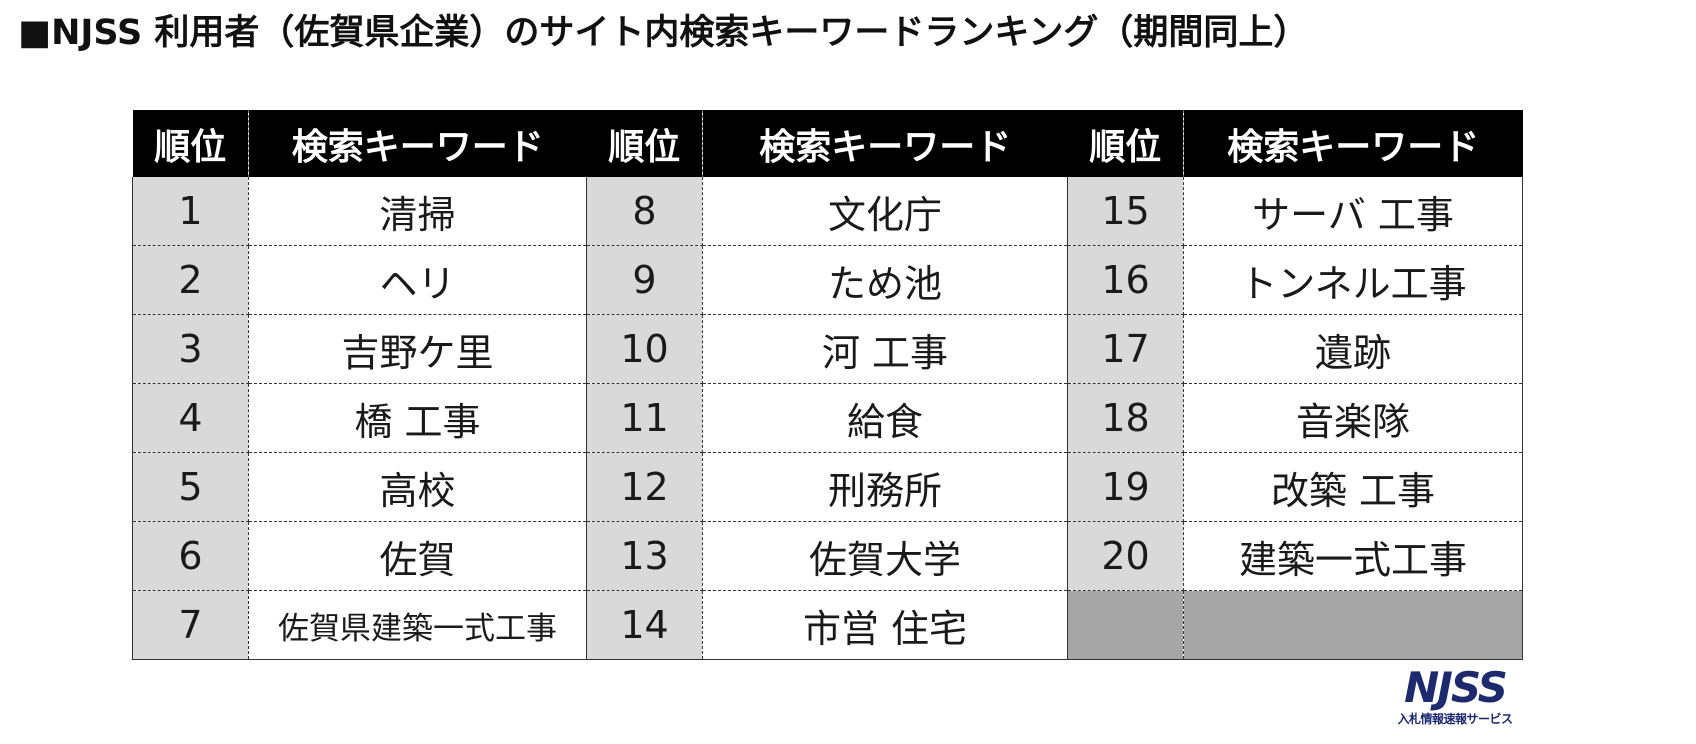 This screenshot has height=744, width=1696. Describe the element at coordinates (190, 487) in the screenshot. I see `rank-cell: 5` at that location.